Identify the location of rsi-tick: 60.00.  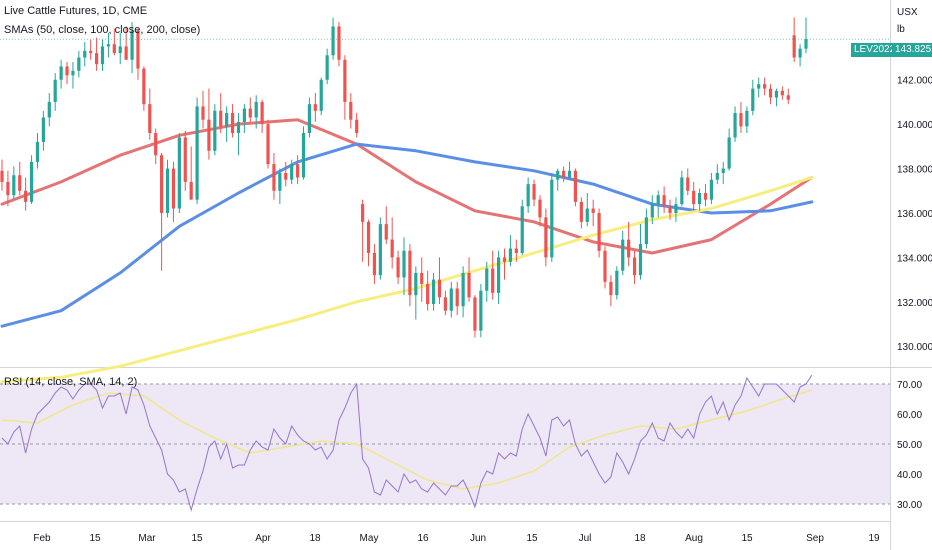
(909, 415).